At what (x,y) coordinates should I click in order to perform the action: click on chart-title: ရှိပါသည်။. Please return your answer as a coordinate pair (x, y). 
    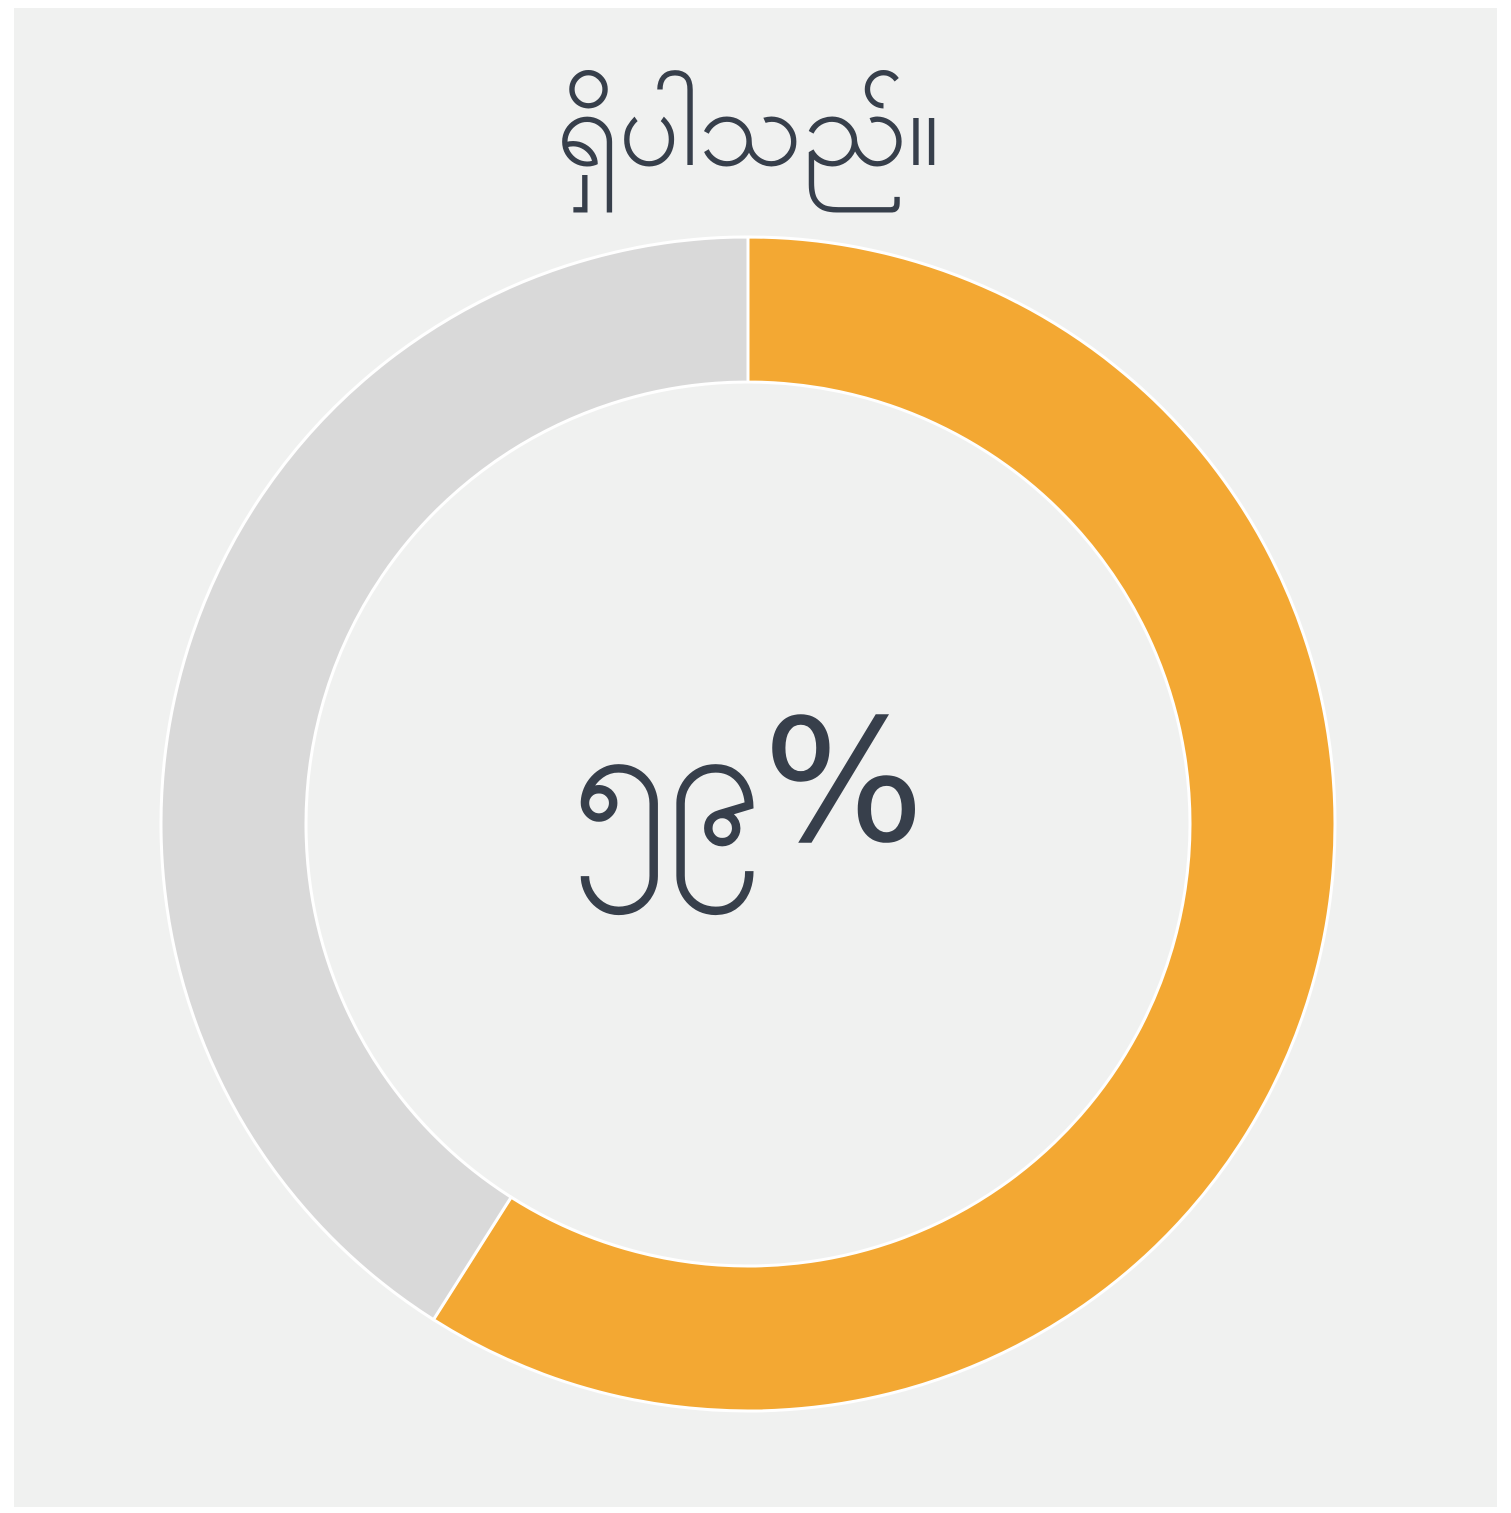
    Looking at the image, I should click on (748, 139).